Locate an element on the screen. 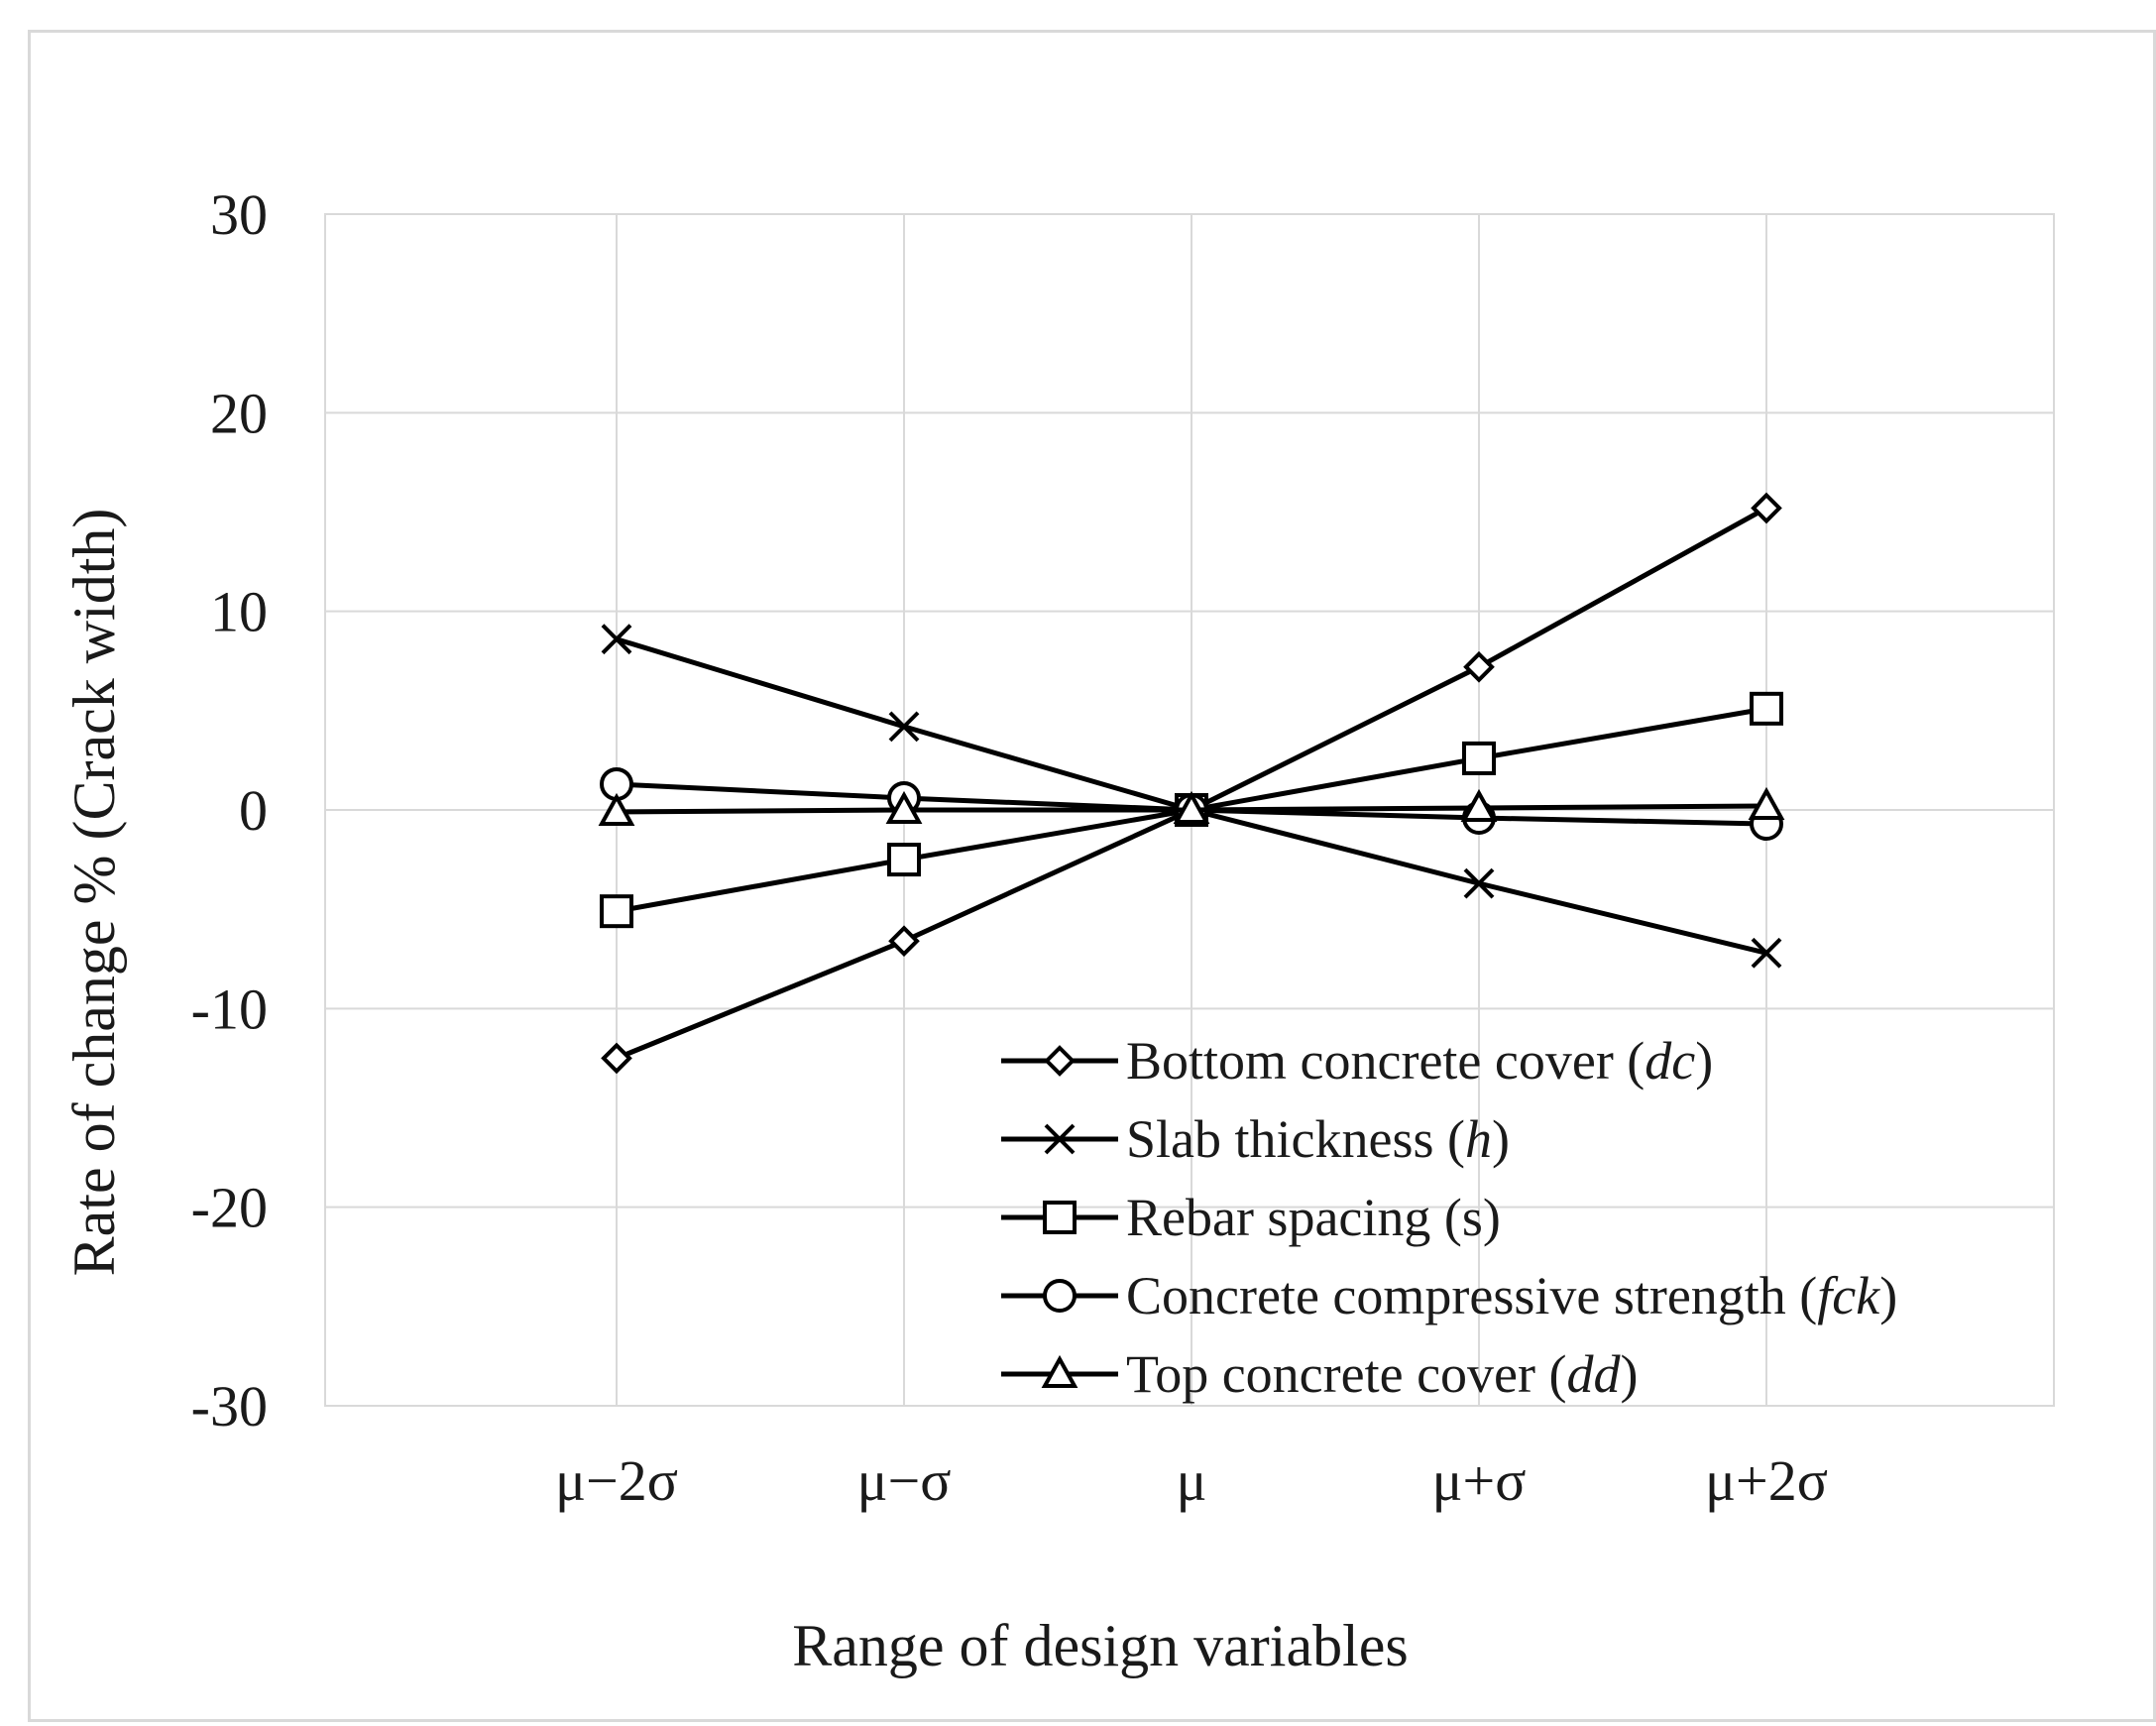 The image size is (2156, 1726). legend-entry: Top concrete cover (dd) is located at coordinates (1319, 1374).